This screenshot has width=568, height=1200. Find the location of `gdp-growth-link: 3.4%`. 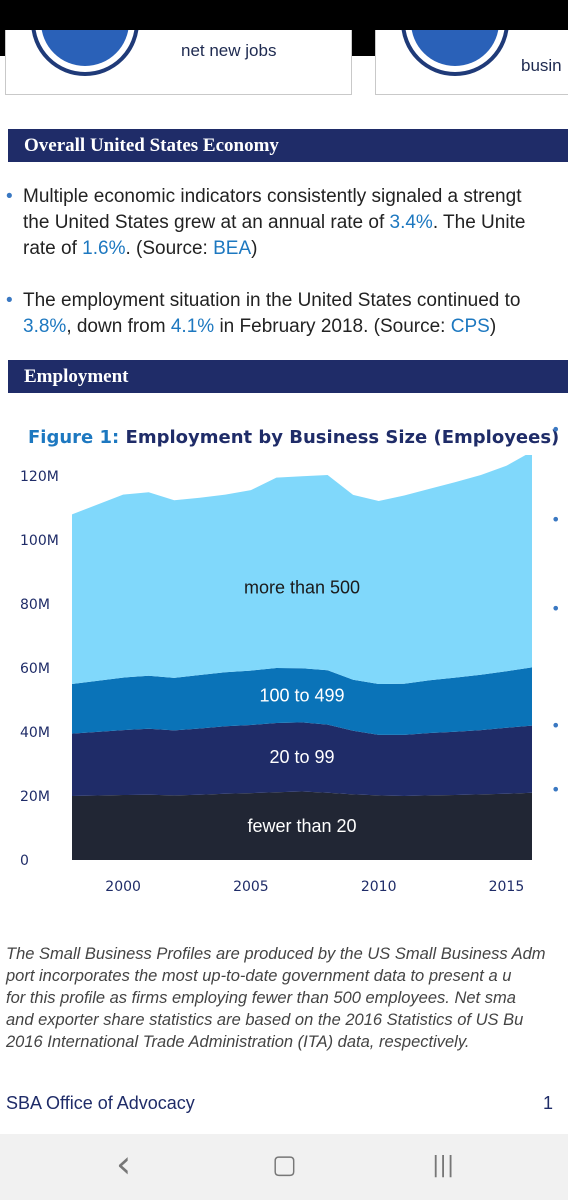

gdp-growth-link: 3.4% is located at coordinates (411, 222).